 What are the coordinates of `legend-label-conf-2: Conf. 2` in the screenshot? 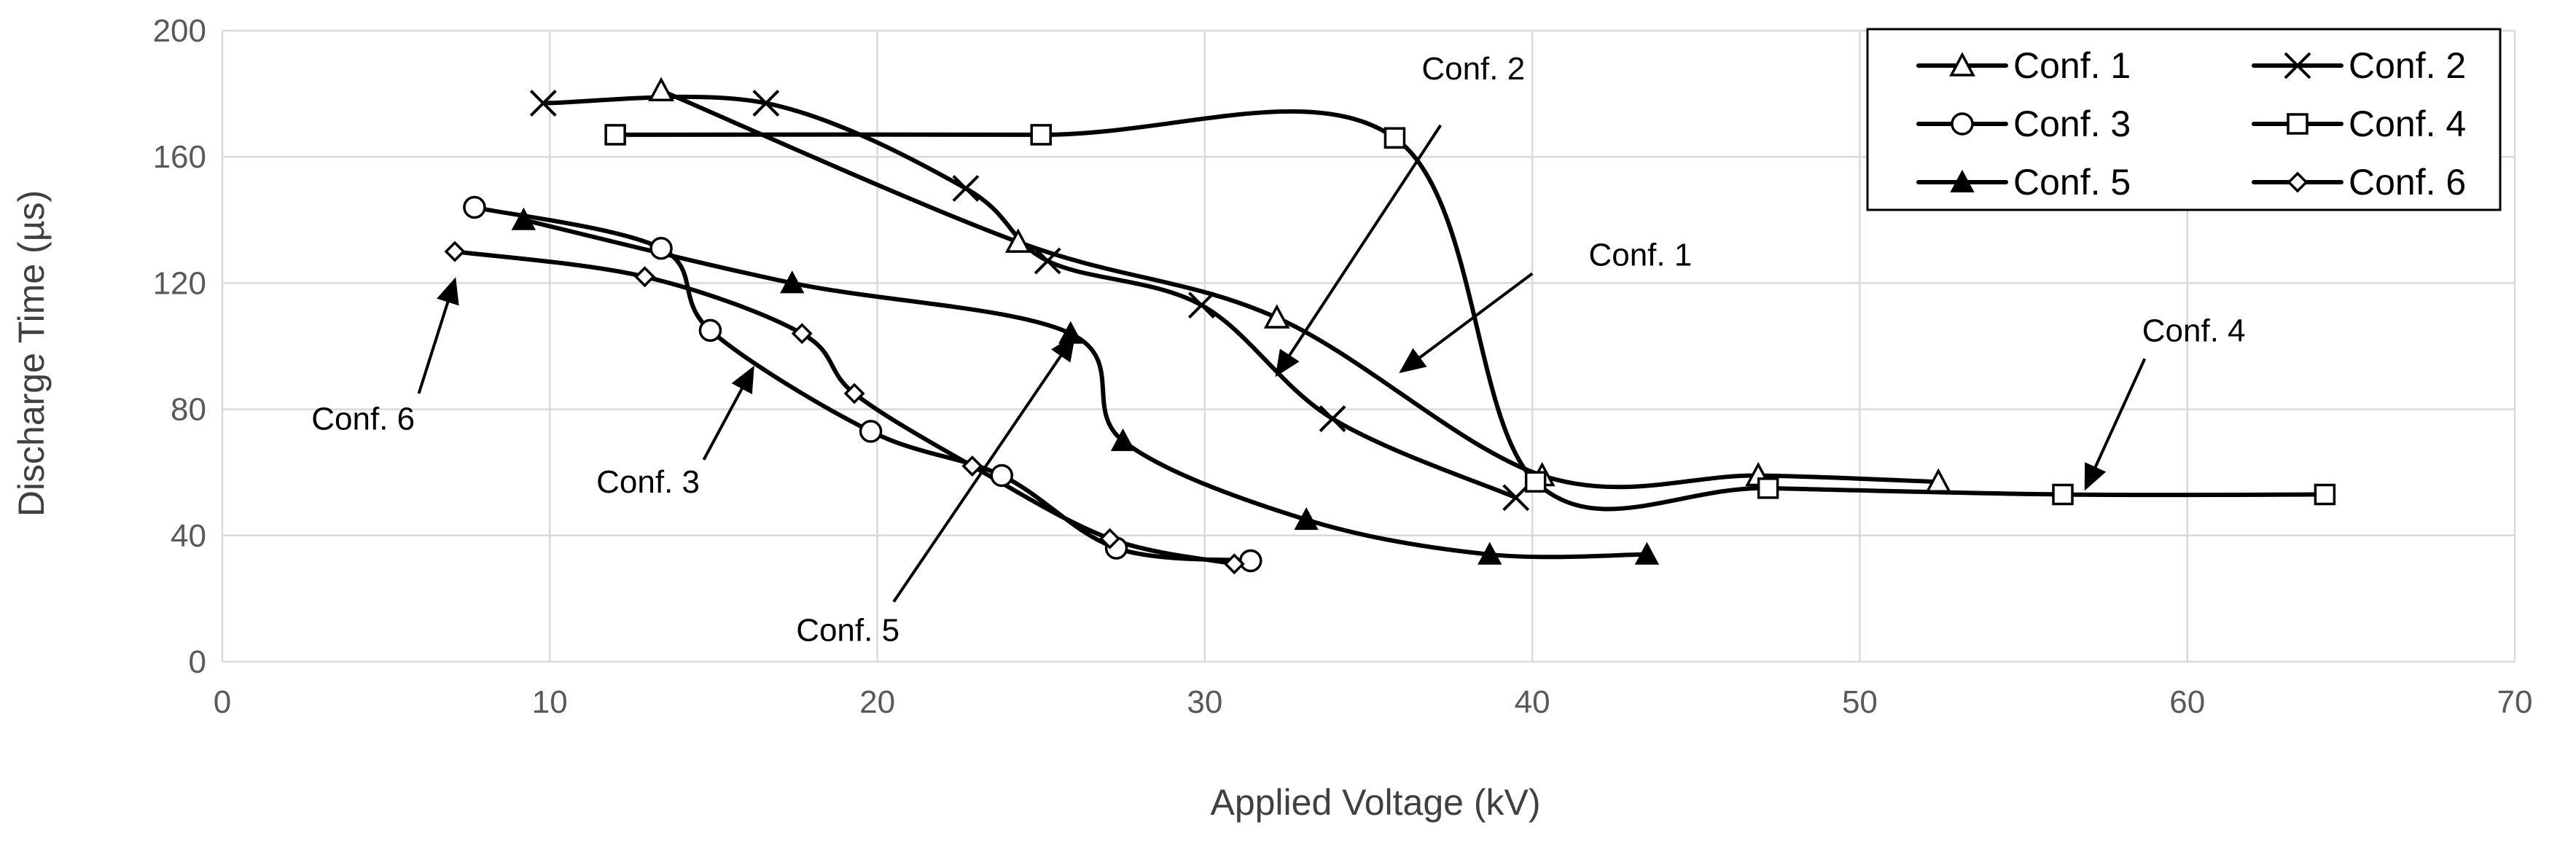 It's located at (2407, 65).